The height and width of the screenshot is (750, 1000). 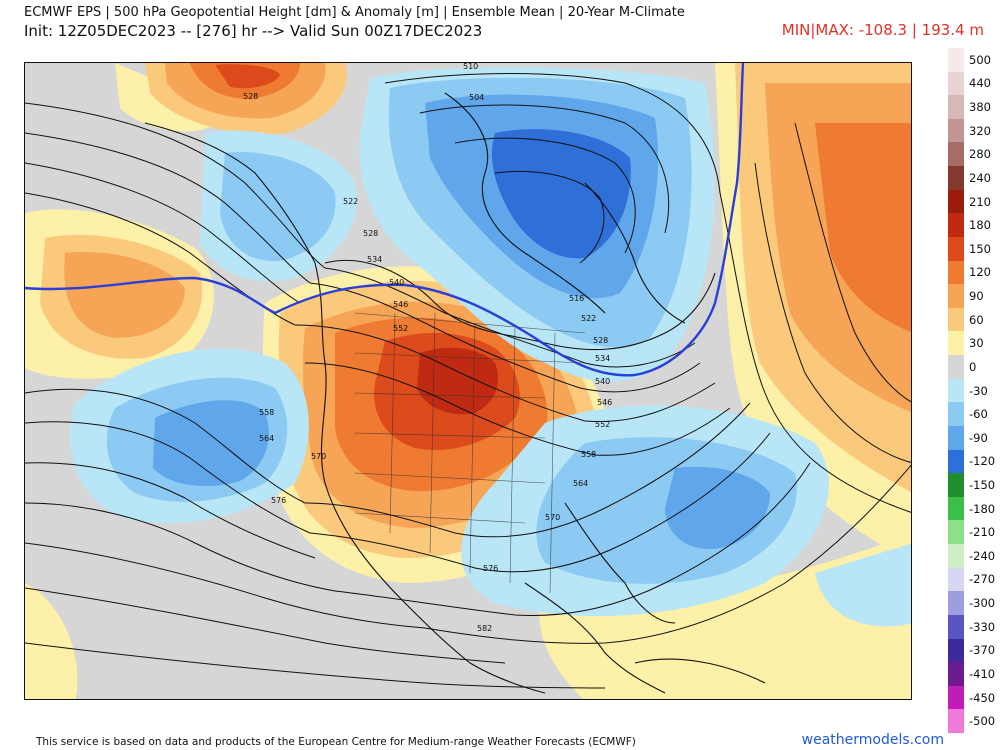 I want to click on colorbar-label: -30, so click(x=978, y=390).